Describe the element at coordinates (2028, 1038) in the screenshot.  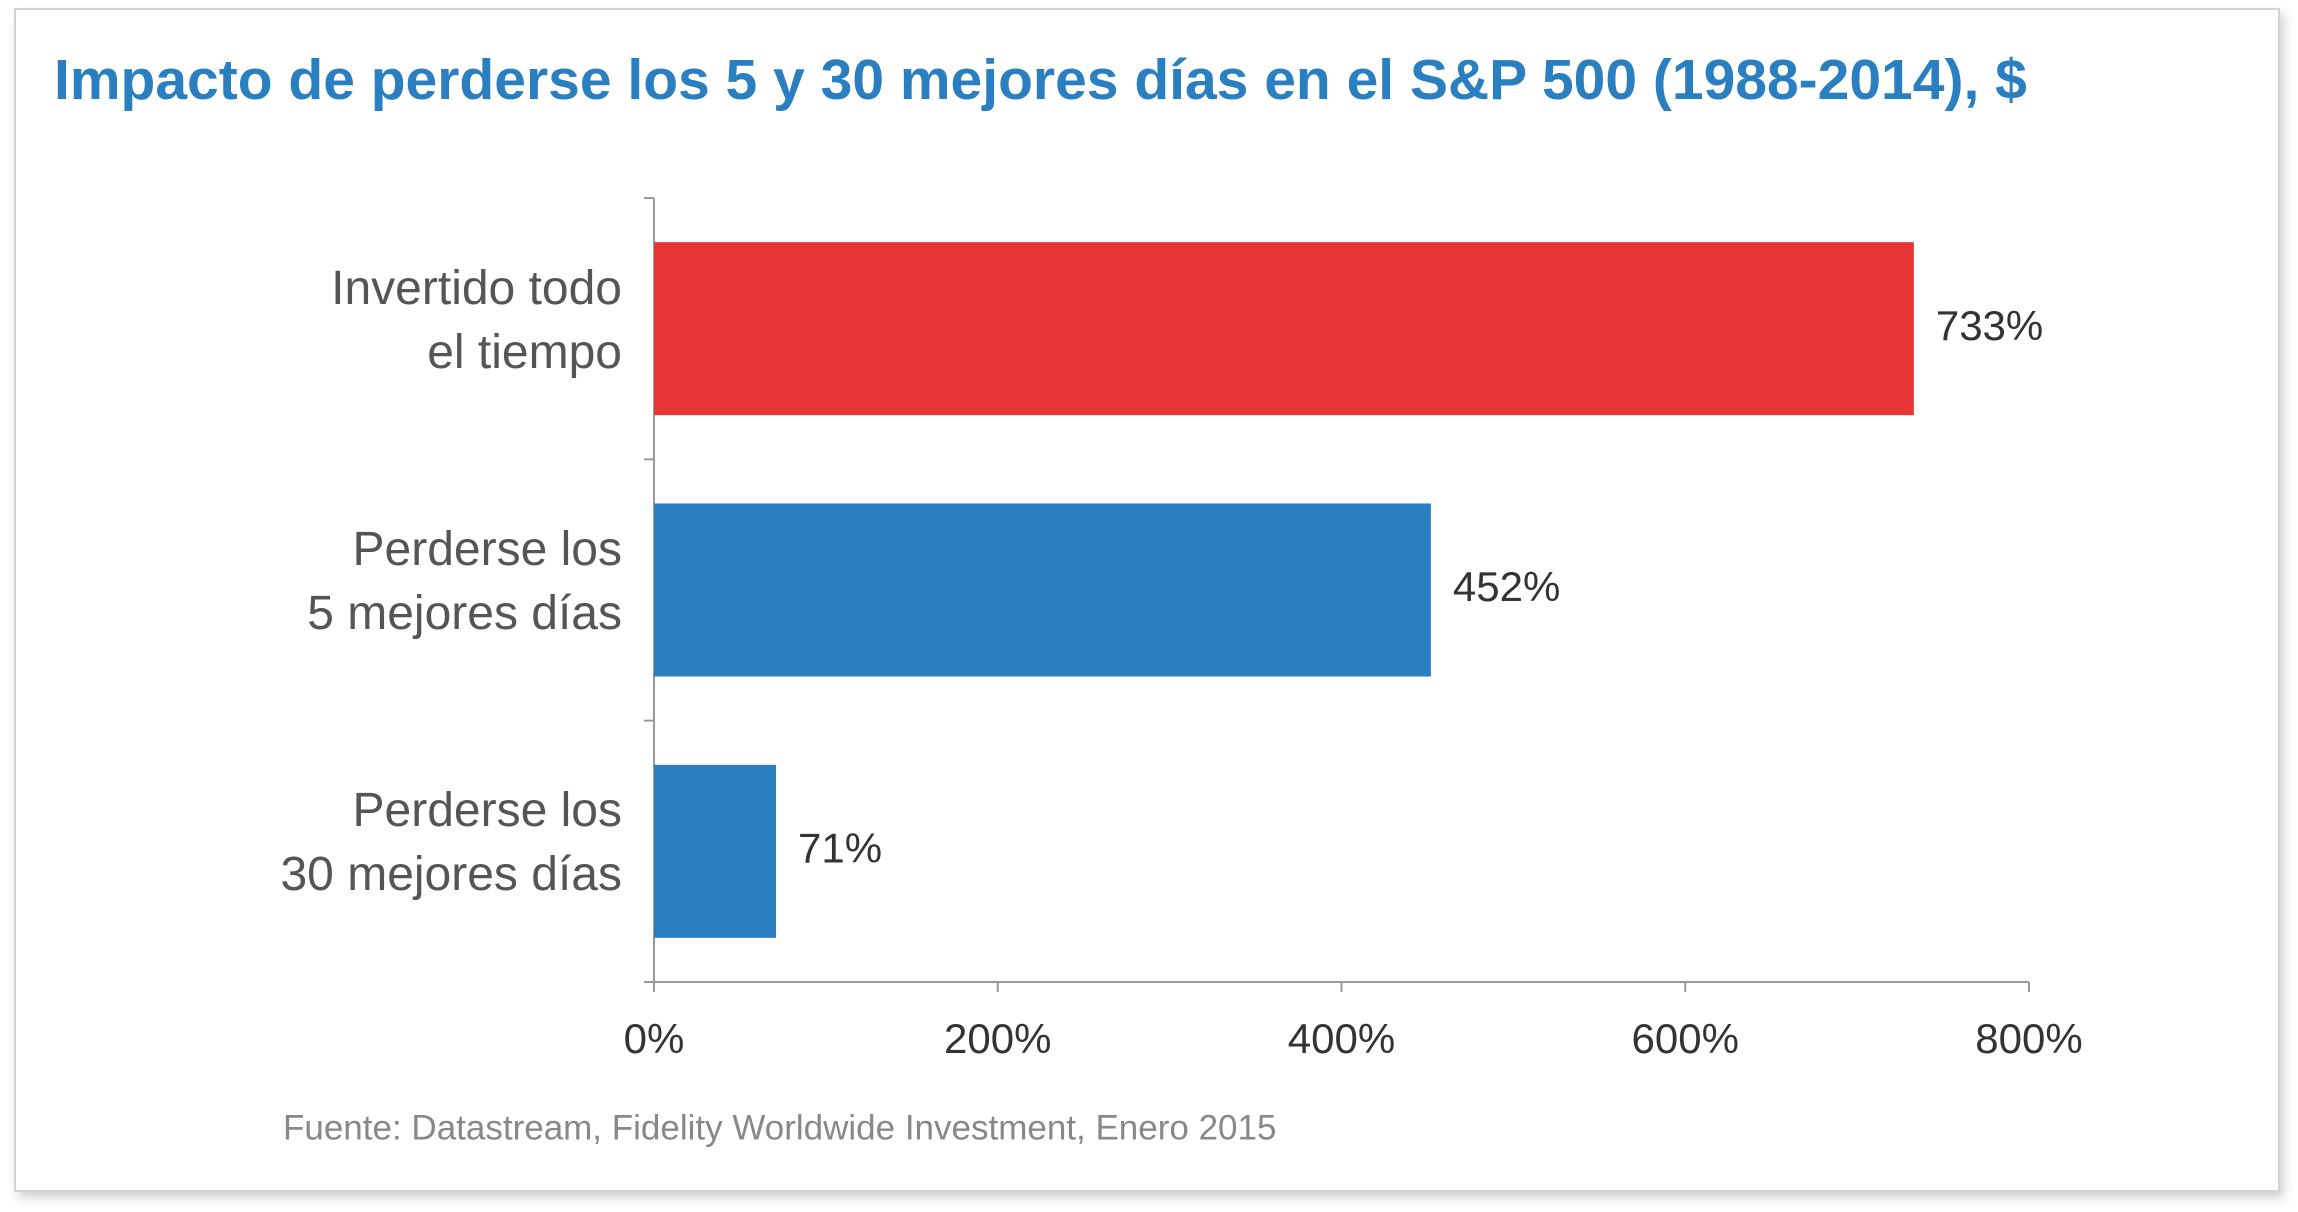
I see `x-tick-label: 800%` at that location.